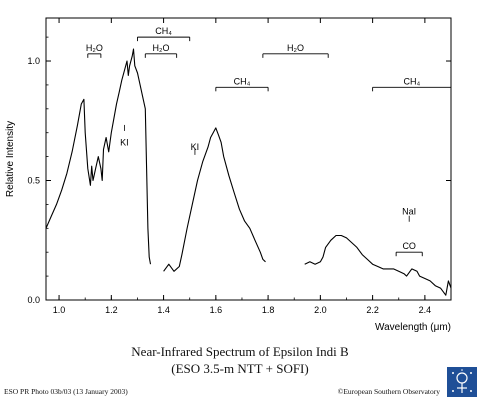 The height and width of the screenshot is (402, 480). What do you see at coordinates (409, 246) in the screenshot?
I see `band-label: CO` at bounding box center [409, 246].